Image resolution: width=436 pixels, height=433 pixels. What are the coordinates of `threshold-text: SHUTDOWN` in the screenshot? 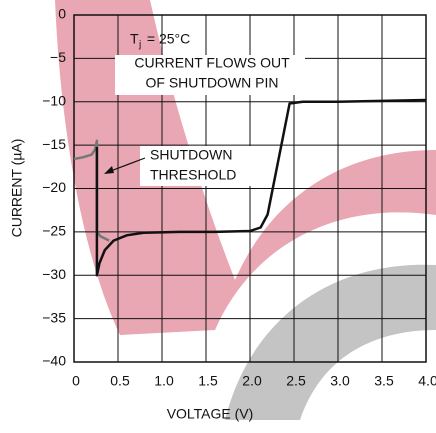 It's located at (191, 155).